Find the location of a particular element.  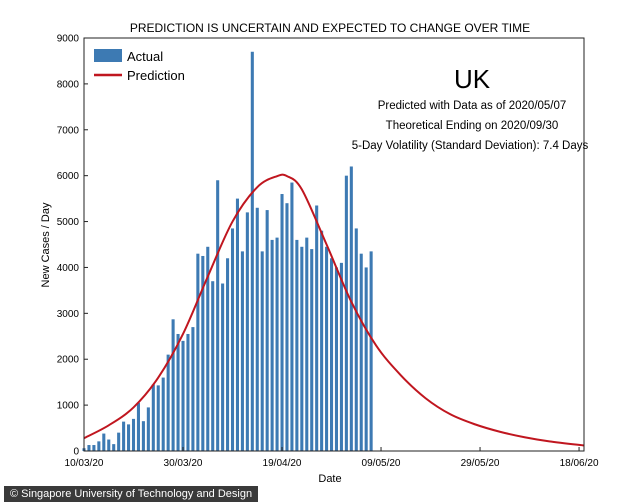

y-tick-label: 3000 is located at coordinates (68, 314).